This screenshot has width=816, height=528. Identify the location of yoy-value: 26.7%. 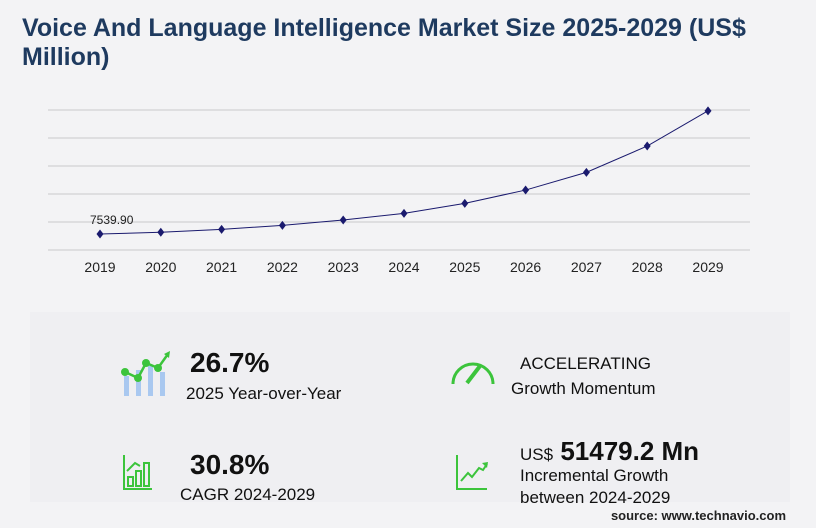
(230, 362).